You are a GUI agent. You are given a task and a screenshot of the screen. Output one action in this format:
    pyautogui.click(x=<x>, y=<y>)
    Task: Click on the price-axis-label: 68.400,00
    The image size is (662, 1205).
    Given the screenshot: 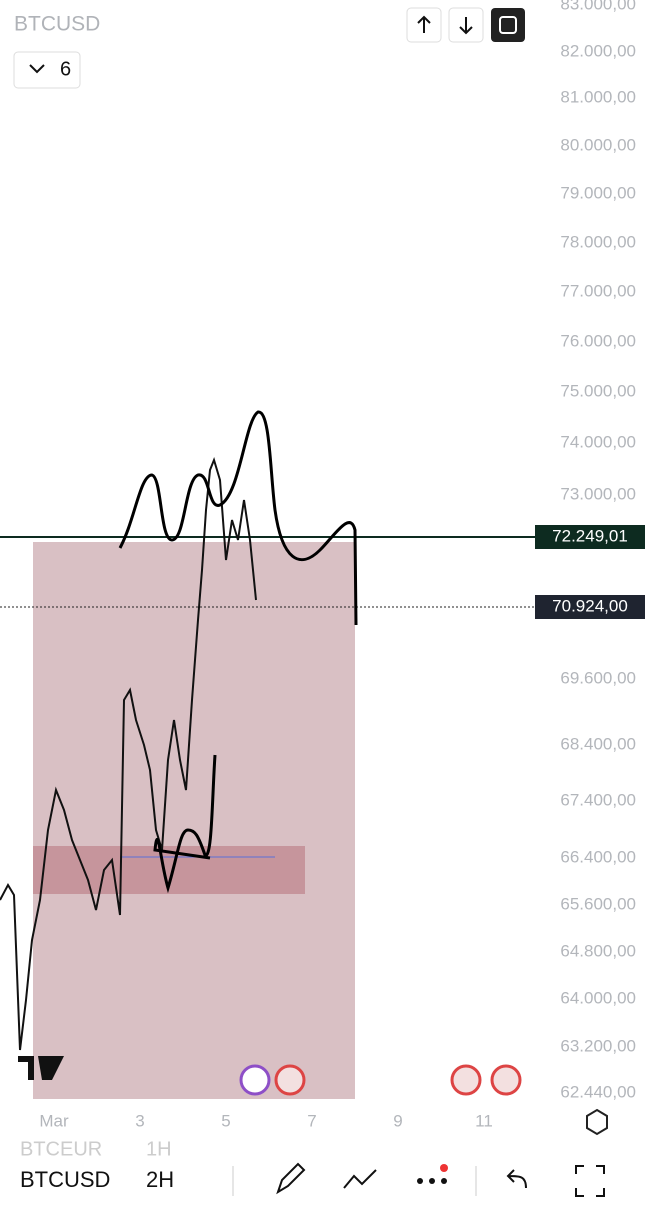 What is the action you would take?
    pyautogui.click(x=598, y=743)
    